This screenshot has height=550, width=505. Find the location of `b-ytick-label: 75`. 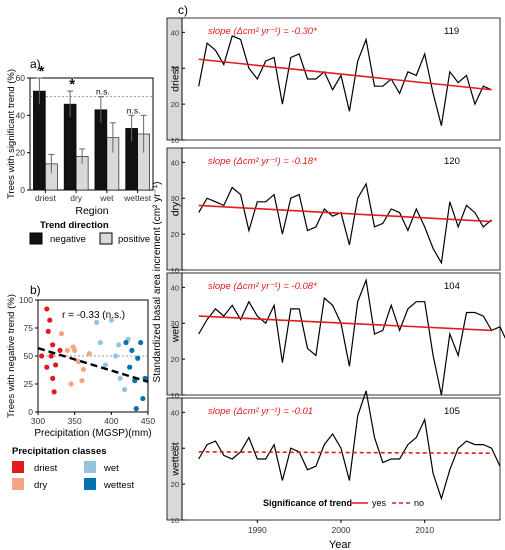

b-ytick-label: 75 is located at coordinates (29, 328).